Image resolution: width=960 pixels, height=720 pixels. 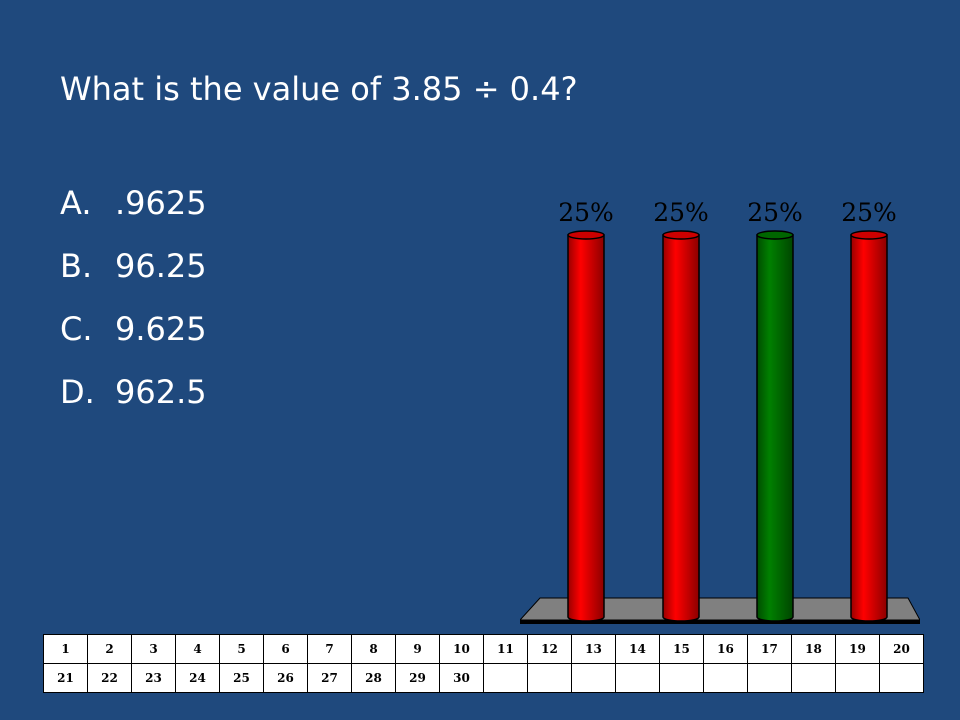 I want to click on grid-cell: 24, so click(x=197, y=678).